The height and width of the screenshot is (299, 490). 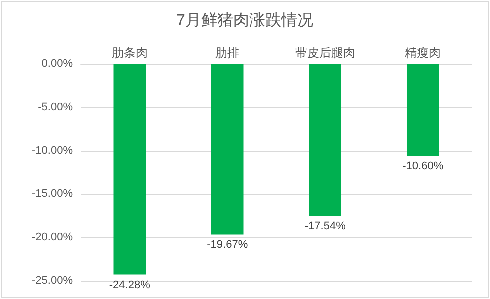 I want to click on y-tick-label: -5.00%, so click(x=56, y=107).